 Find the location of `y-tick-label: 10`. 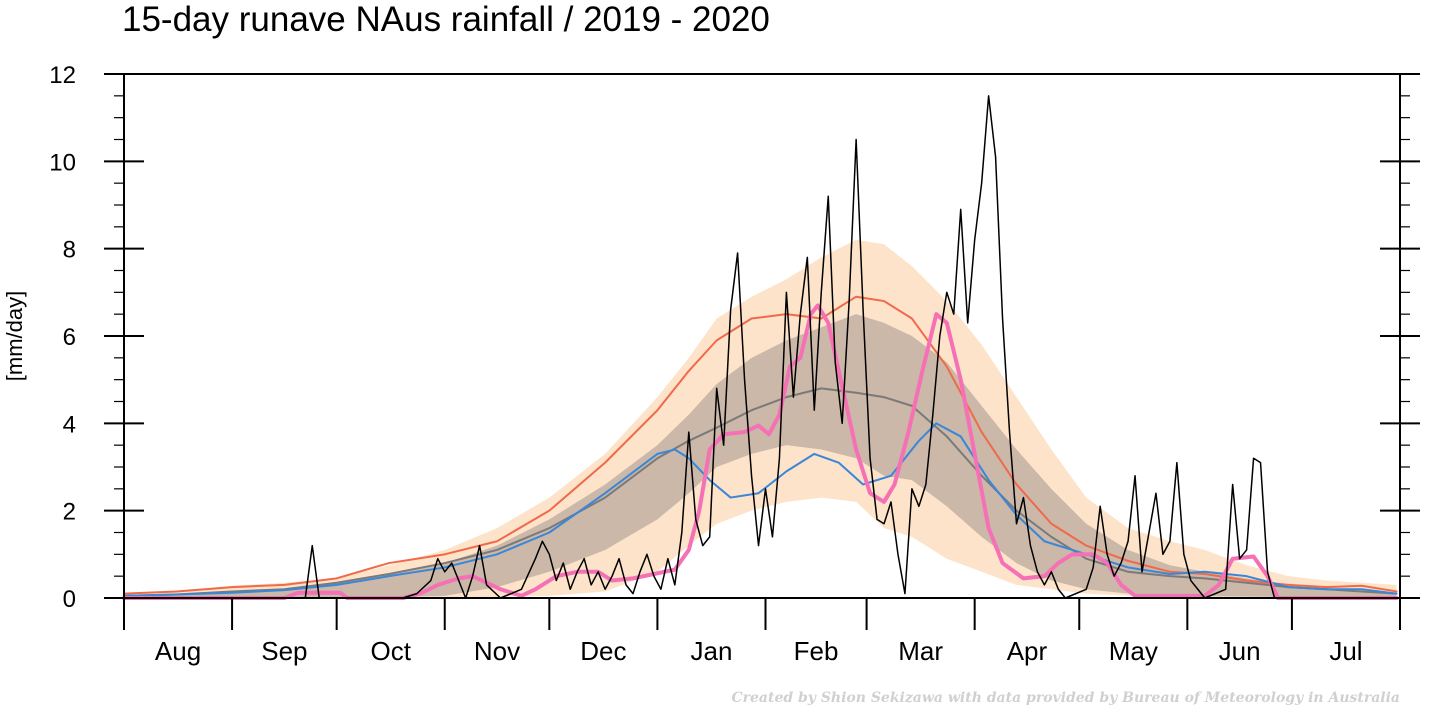

y-tick-label: 10 is located at coordinates (62, 162).